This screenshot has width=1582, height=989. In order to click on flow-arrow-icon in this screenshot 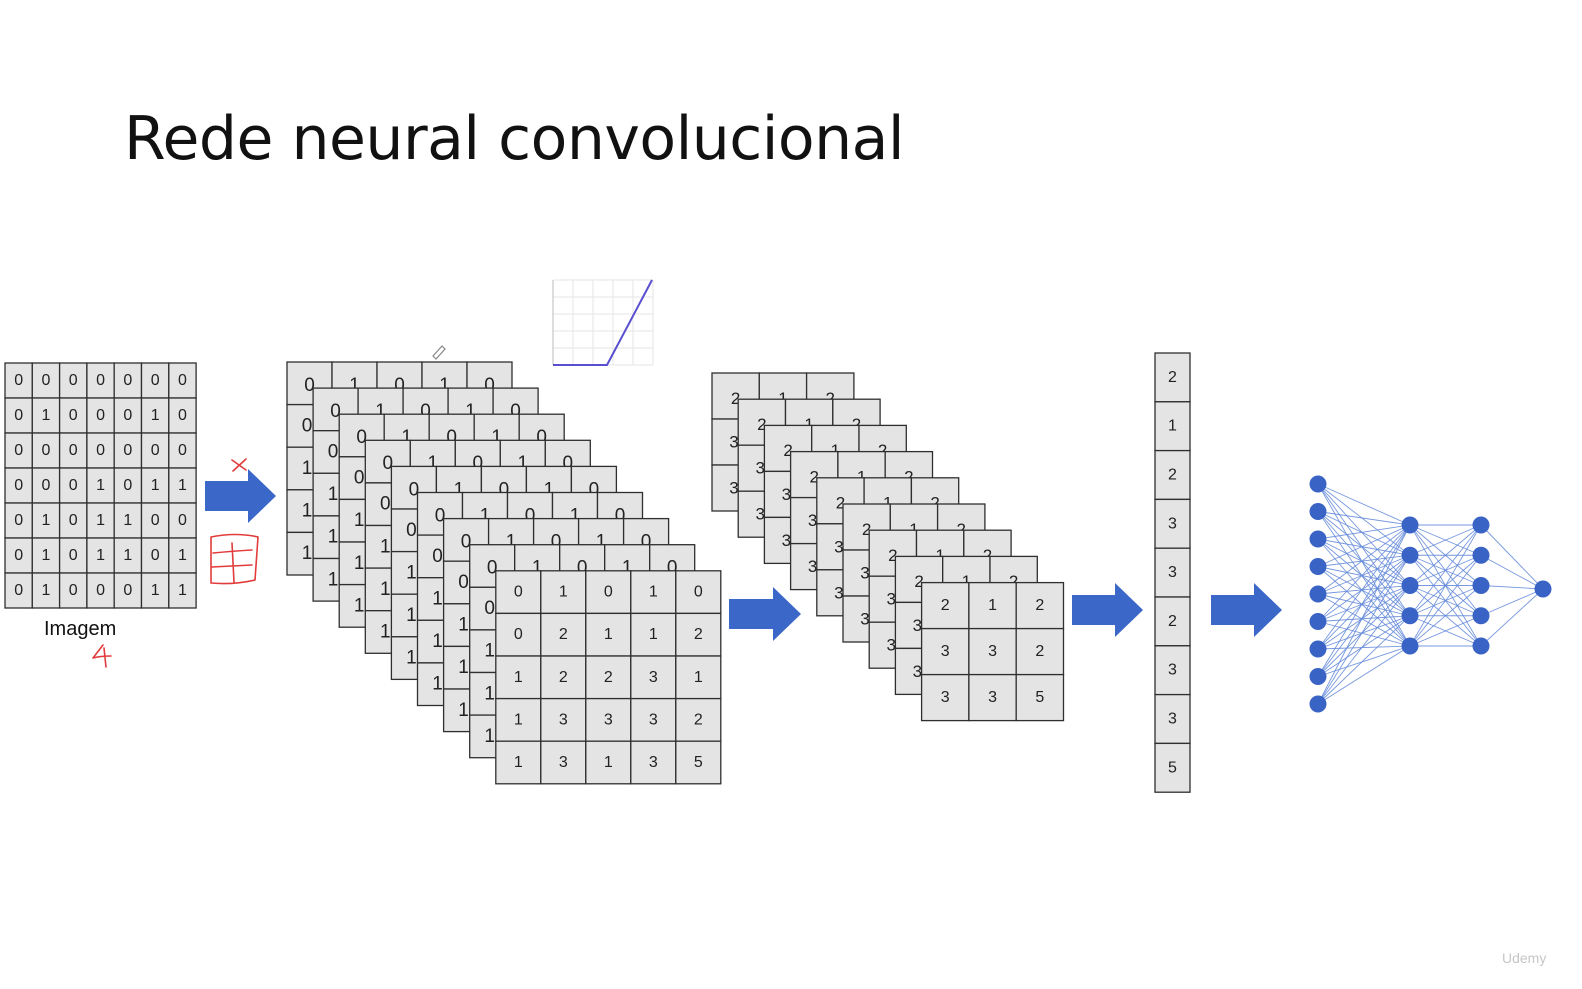, I will do `click(765, 614)`.